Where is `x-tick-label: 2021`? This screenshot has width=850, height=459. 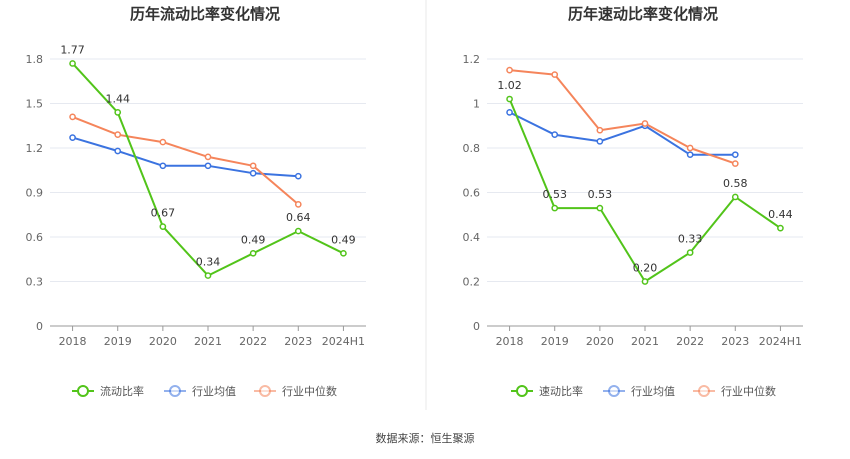 x-tick-label: 2021 is located at coordinates (208, 341).